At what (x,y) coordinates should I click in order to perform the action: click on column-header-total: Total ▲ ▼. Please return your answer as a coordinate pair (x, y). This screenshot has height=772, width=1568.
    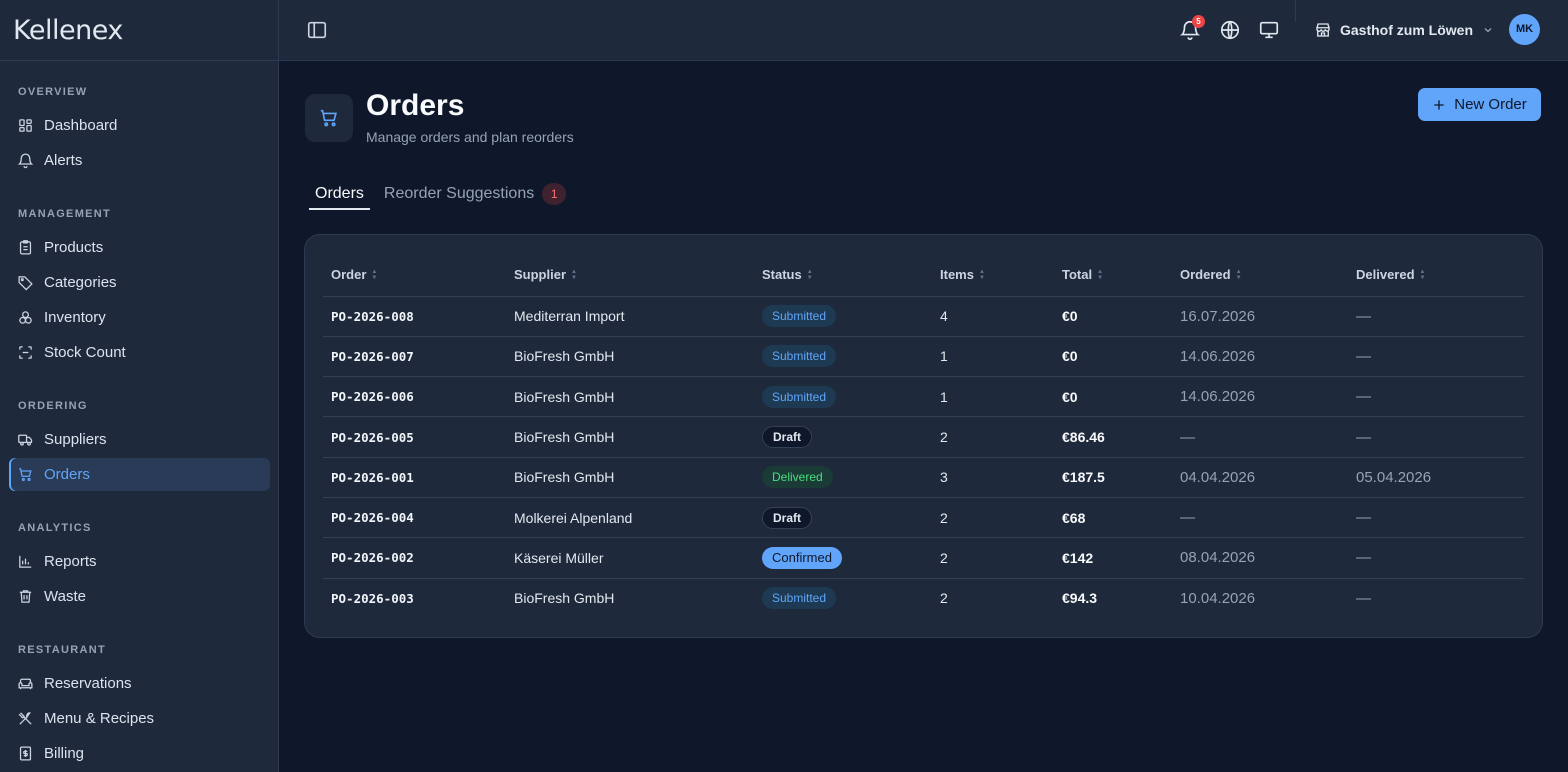
    Looking at the image, I should click on (1113, 275).